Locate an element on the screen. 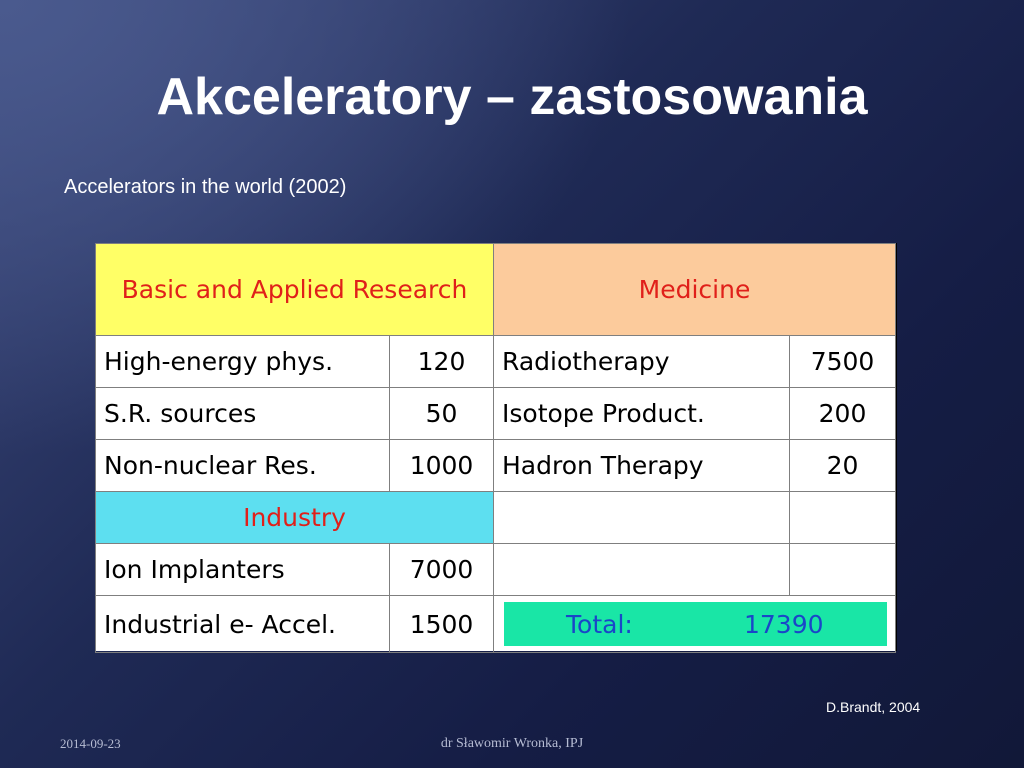 The width and height of the screenshot is (1024, 768). industry-label: Industrial e- Accel. is located at coordinates (242, 624).